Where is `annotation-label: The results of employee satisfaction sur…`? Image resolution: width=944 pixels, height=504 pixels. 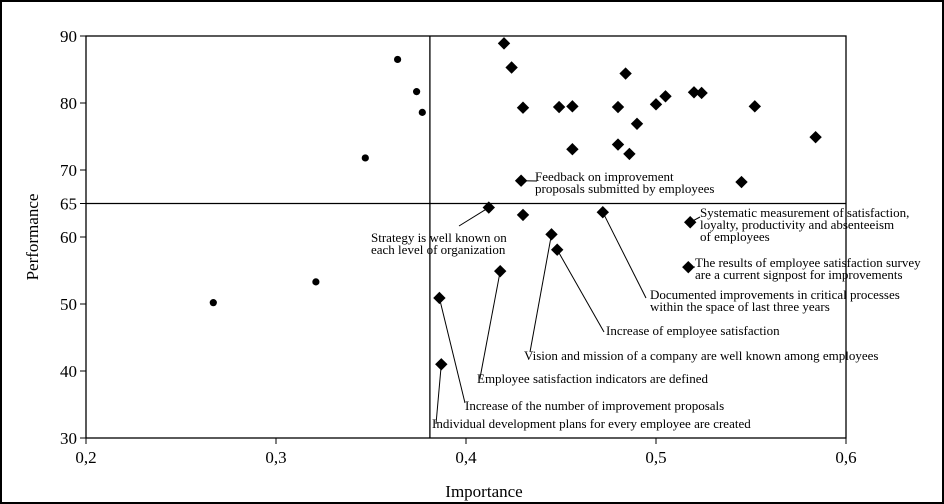
annotation-label: The results of employee satisfaction sur… is located at coordinates (808, 262).